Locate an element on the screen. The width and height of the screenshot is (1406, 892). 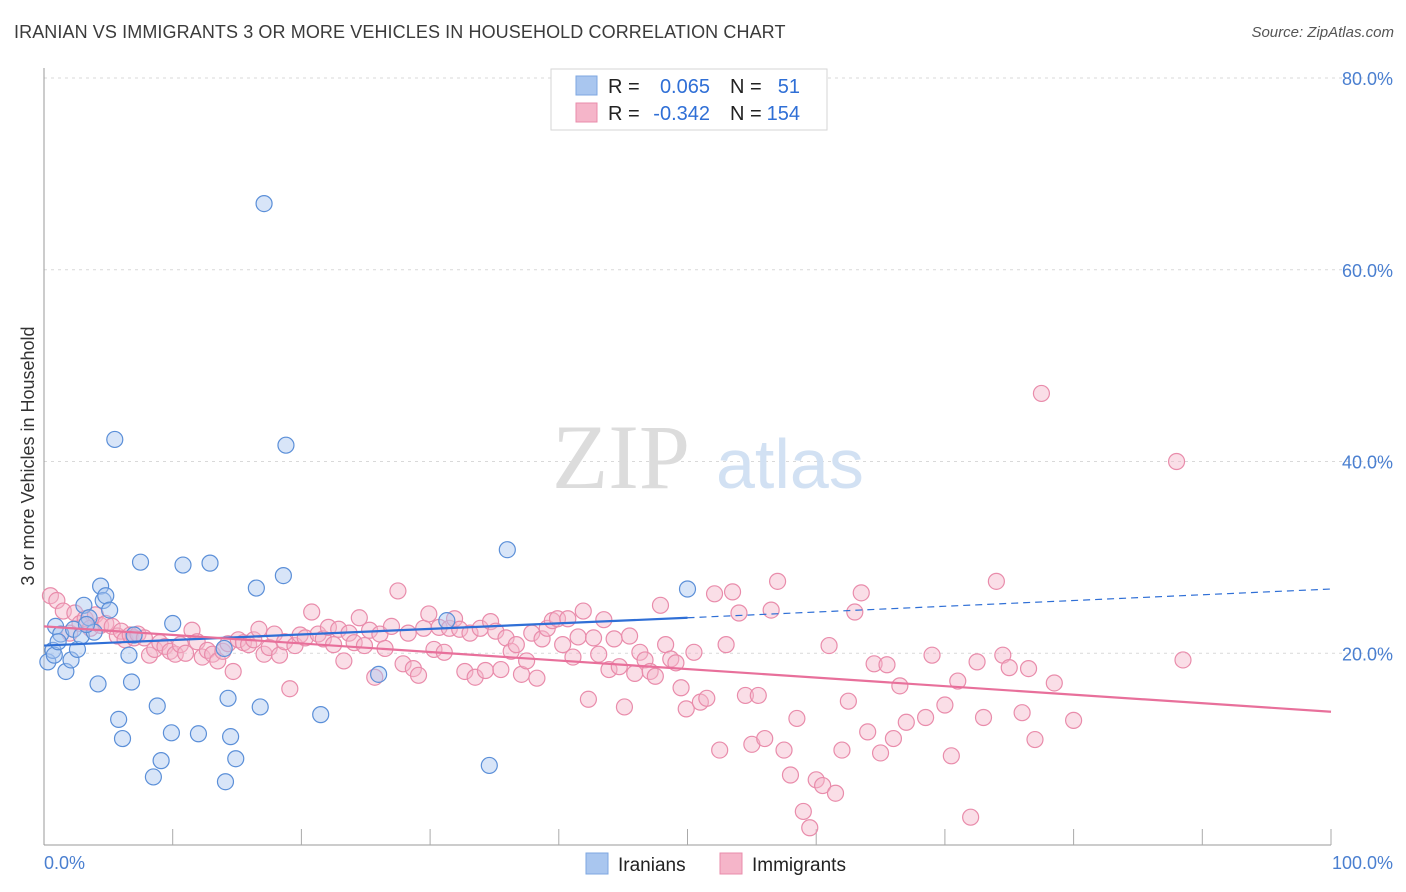
legend-box: R = 0.065 N = 51 R = -0.342 N = 154 is located at coordinates (689, 99).